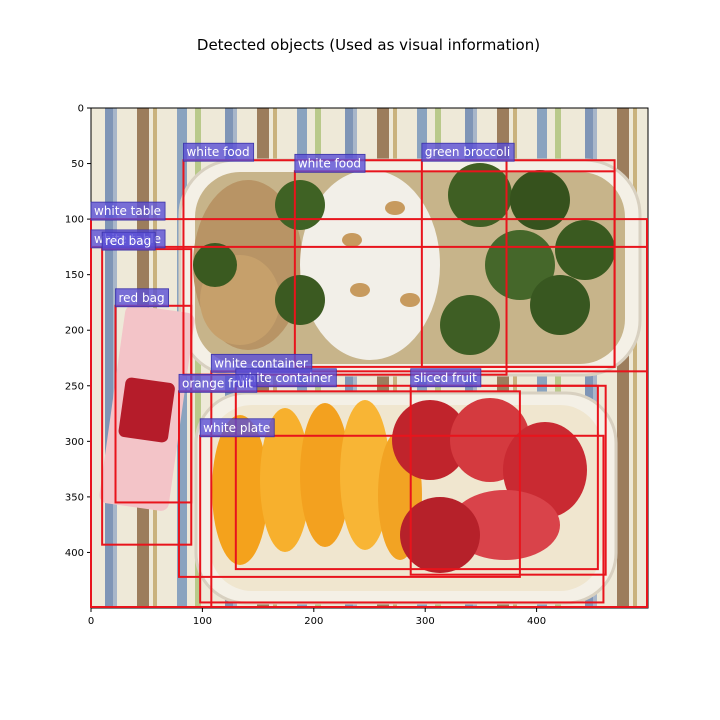  What do you see at coordinates (74, 331) in the screenshot?
I see `y-tick-label: 200` at bounding box center [74, 331].